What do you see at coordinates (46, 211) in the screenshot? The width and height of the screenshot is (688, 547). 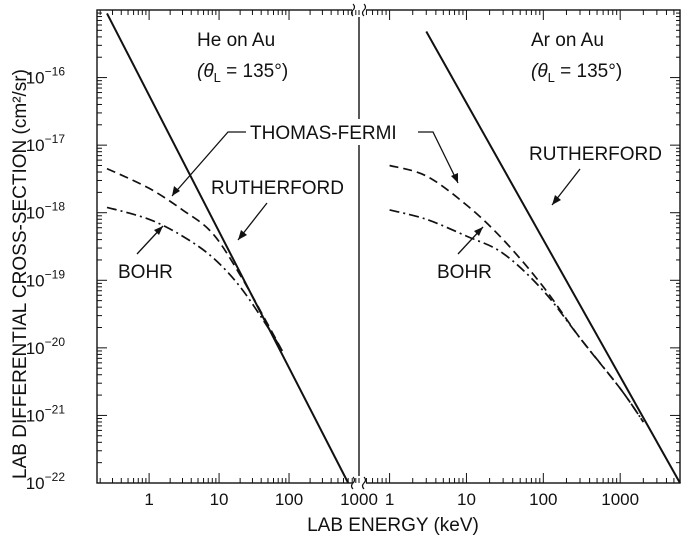 I see `y-tick-label: 10−18` at bounding box center [46, 211].